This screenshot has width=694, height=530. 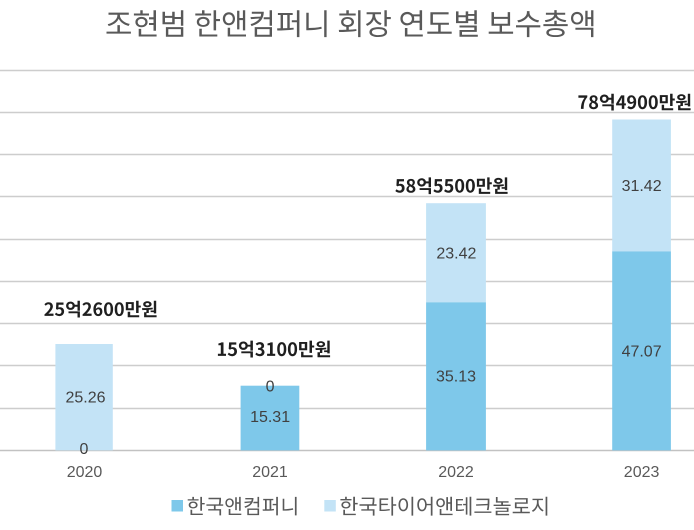 I want to click on svg-text: 25.26, so click(x=85, y=397).